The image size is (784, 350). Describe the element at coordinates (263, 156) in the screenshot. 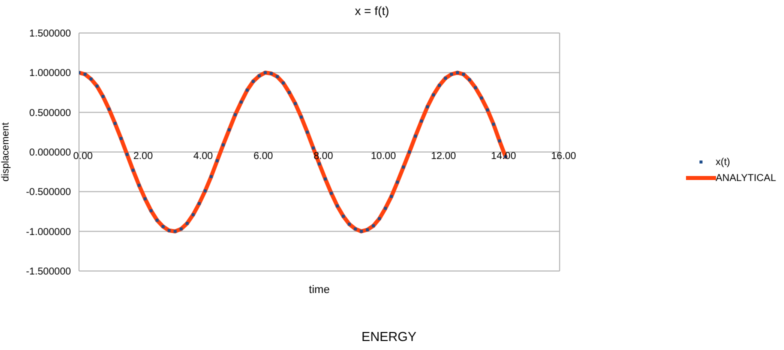

I see `x-tick-label: 6.00` at that location.